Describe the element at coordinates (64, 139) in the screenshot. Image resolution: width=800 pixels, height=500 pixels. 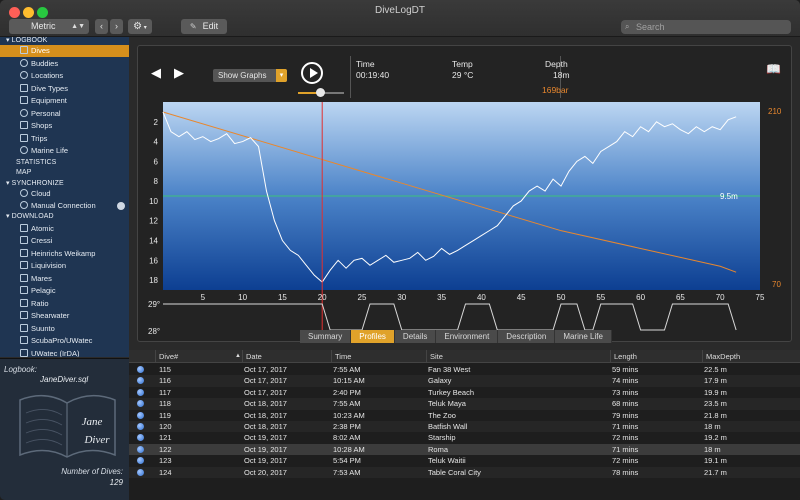
I see `sidebar-item-trips: Trips` at that location.